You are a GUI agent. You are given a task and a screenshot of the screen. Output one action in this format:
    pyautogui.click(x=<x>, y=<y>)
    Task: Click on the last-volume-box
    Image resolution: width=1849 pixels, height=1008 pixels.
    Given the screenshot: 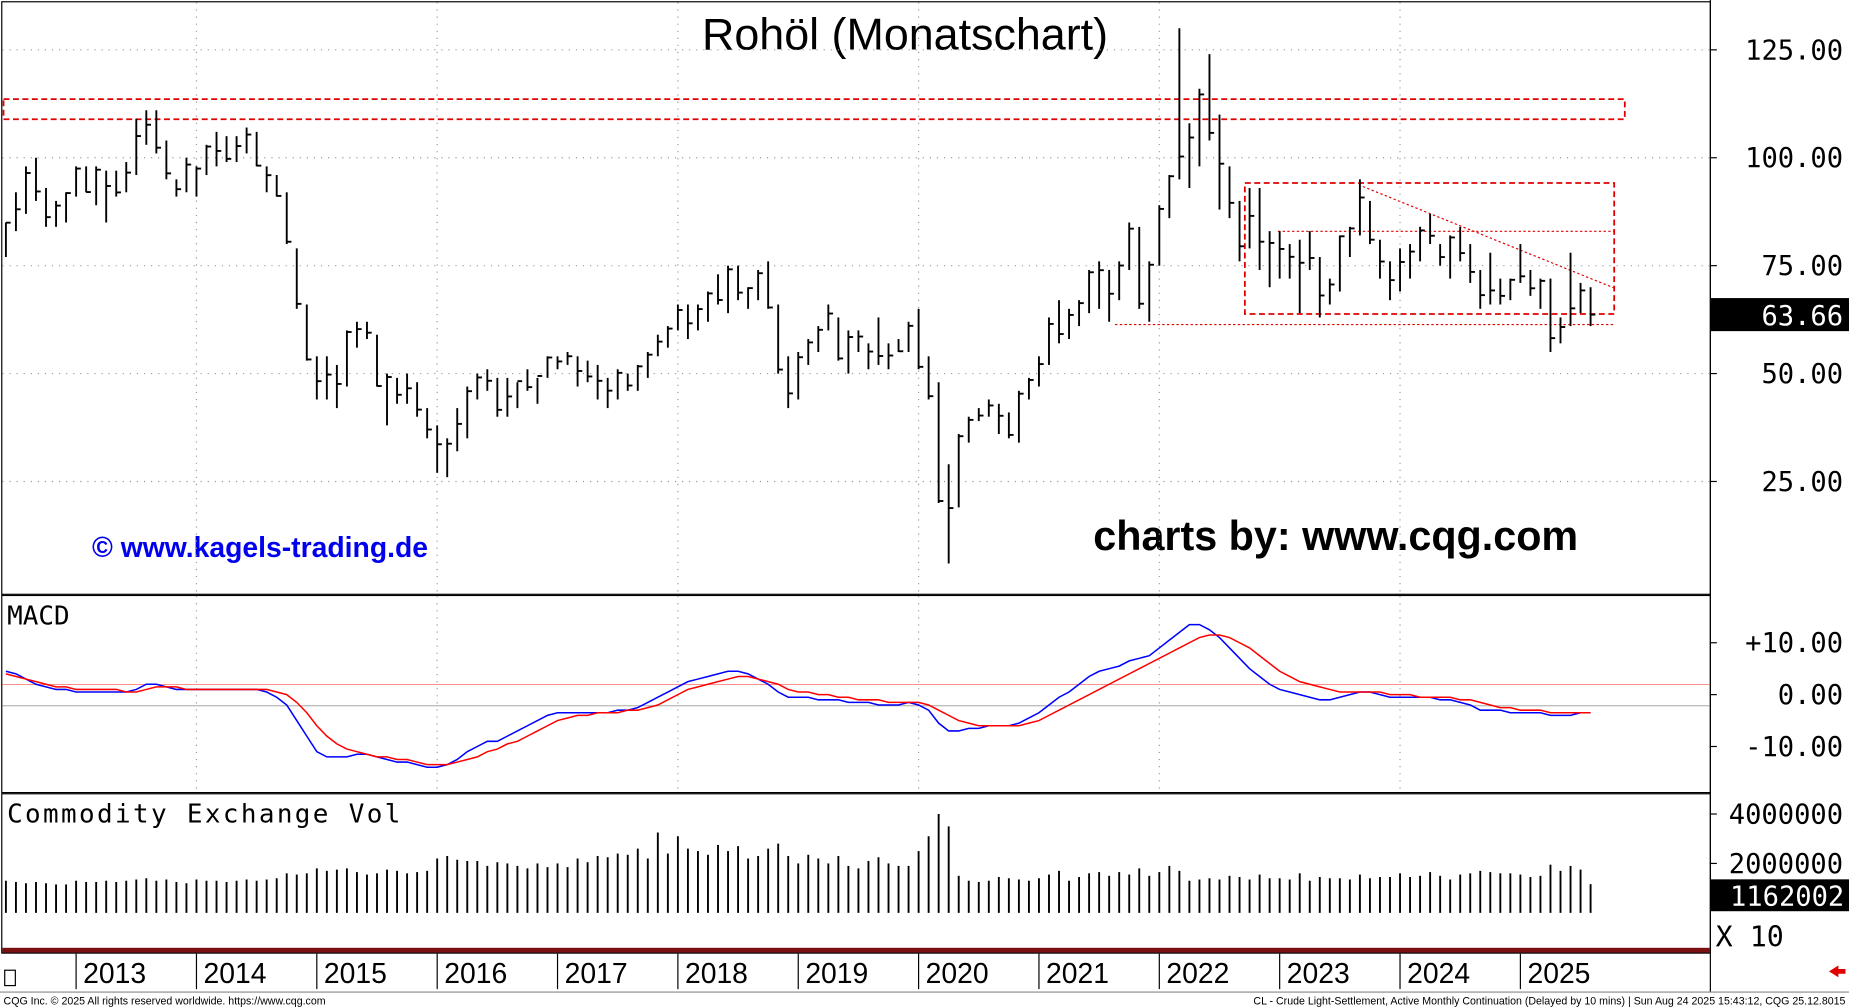 What is the action you would take?
    pyautogui.click(x=1779, y=895)
    